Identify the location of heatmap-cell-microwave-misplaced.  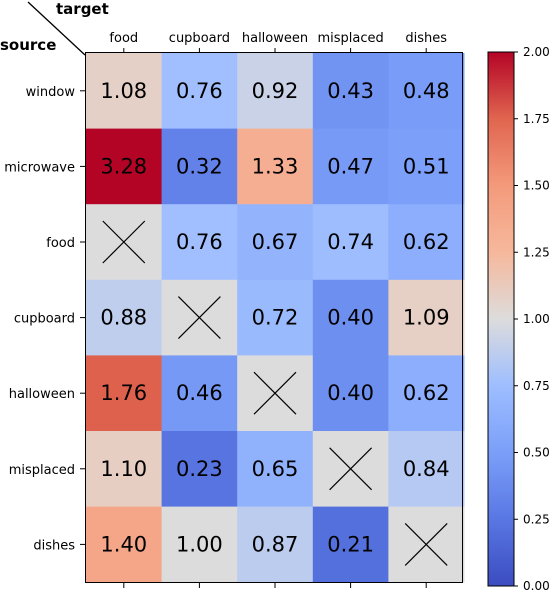
(350, 166).